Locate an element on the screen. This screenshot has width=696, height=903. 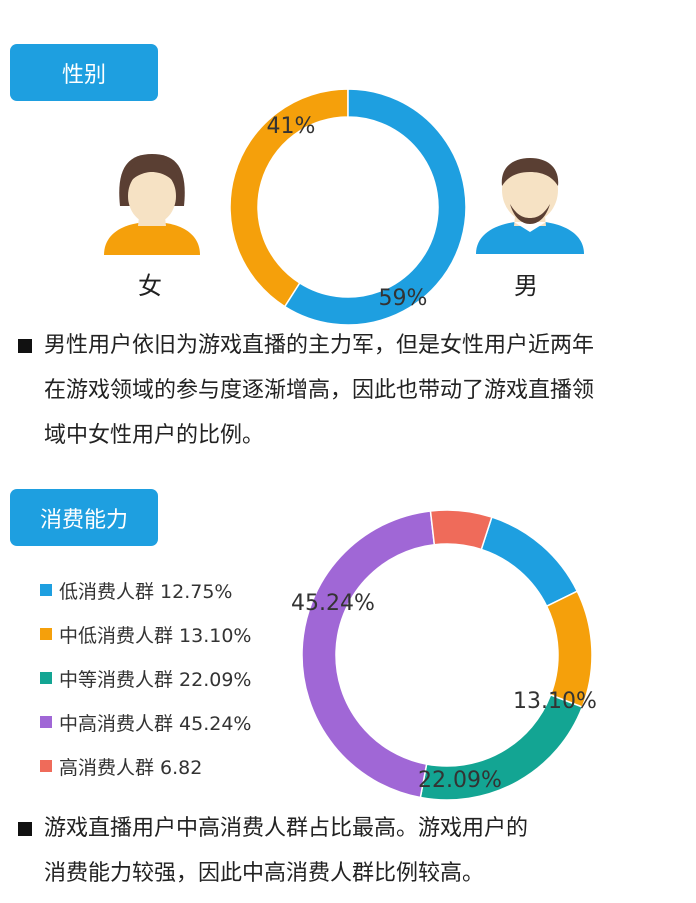
legend-label: 低消费人群 12.75% is located at coordinates (146, 591).